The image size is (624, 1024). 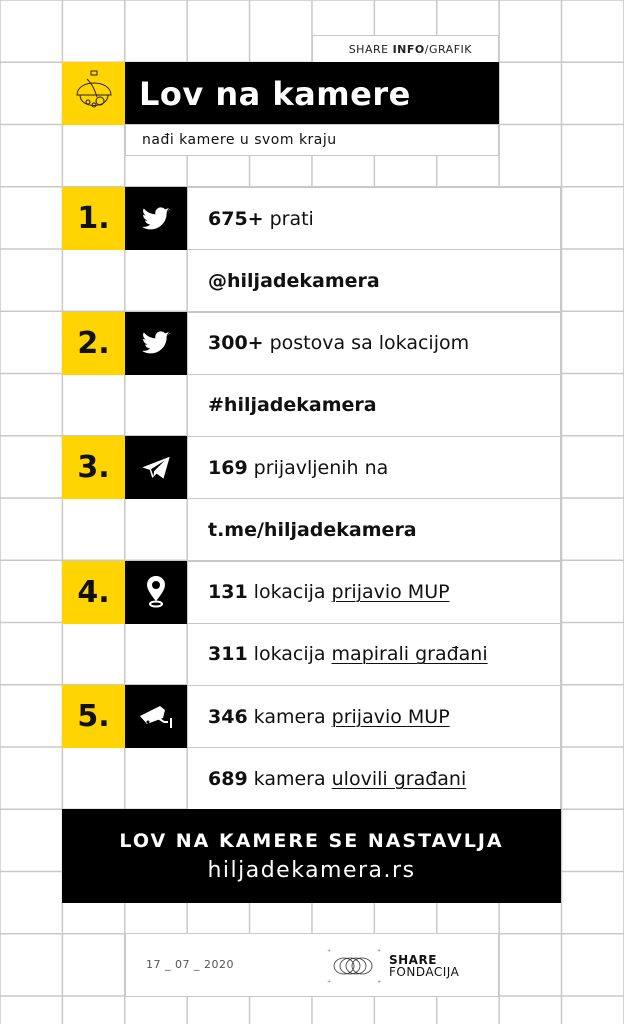 What do you see at coordinates (369, 343) in the screenshot?
I see `item-text: postova sa lokacijom` at bounding box center [369, 343].